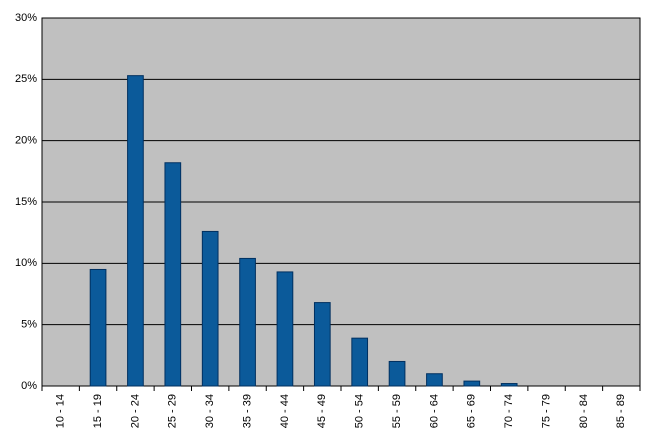 This screenshot has width=650, height=443. What do you see at coordinates (26, 18) in the screenshot?
I see `y-tick-label: 30%` at bounding box center [26, 18].